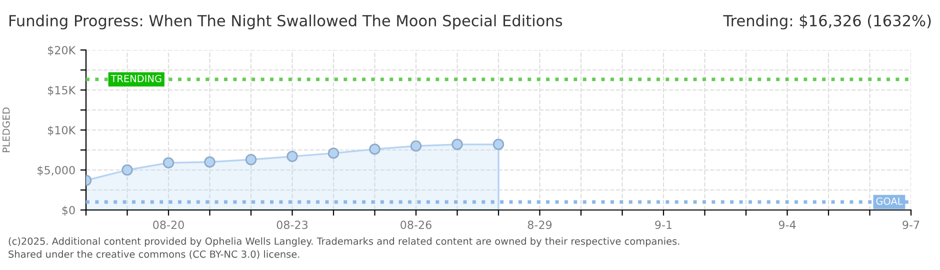  Describe the element at coordinates (56, 171) in the screenshot. I see `y-tick-label: $5,000` at that location.